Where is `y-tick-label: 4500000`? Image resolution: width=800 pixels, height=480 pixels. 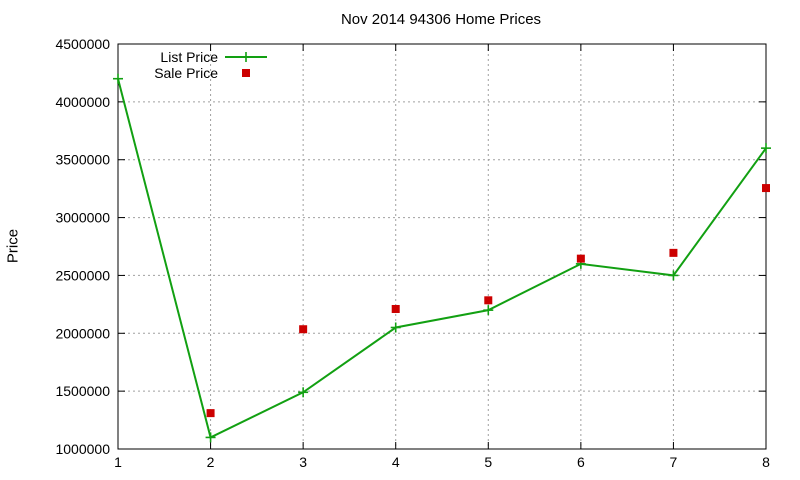 y-tick-label: 4500000 is located at coordinates (82, 44).